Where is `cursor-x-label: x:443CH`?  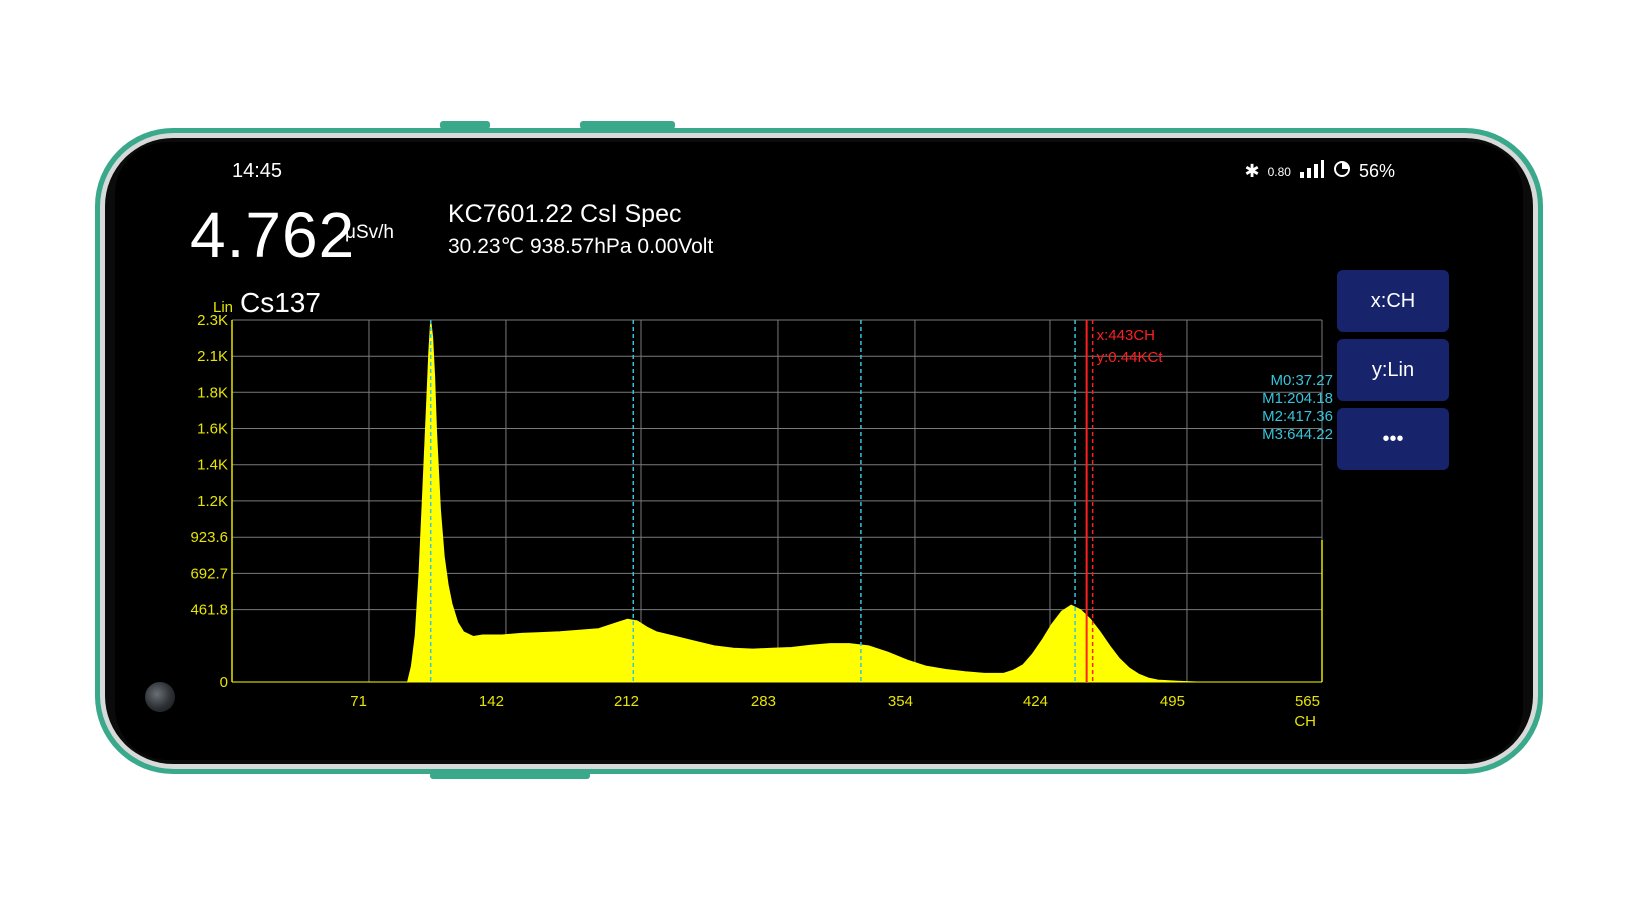
cursor-x-label: x:443CH is located at coordinates (1126, 335).